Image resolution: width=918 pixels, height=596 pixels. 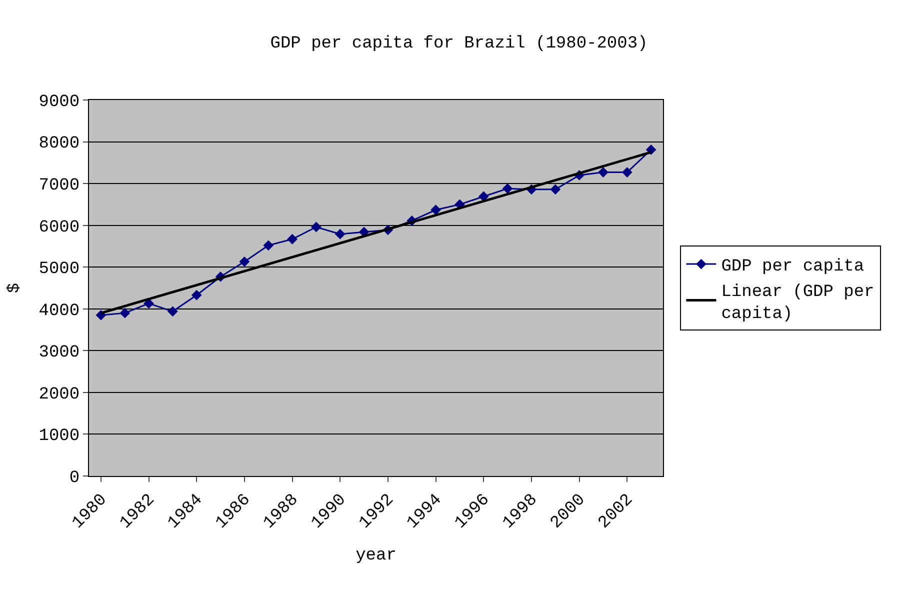 I want to click on y-tick-label: 0, so click(x=74, y=478).